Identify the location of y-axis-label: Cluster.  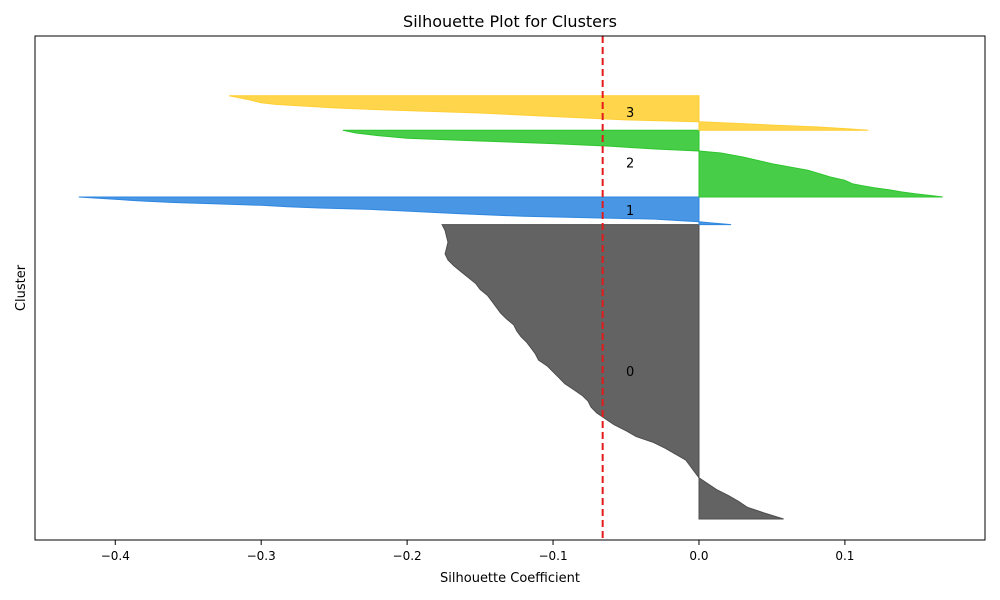
(21, 287).